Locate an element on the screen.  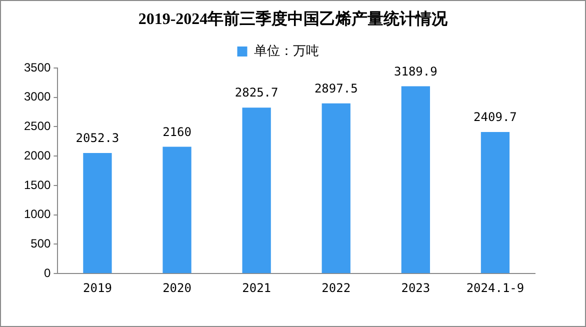
x-tick-label: 2024.1-9 is located at coordinates (495, 287).